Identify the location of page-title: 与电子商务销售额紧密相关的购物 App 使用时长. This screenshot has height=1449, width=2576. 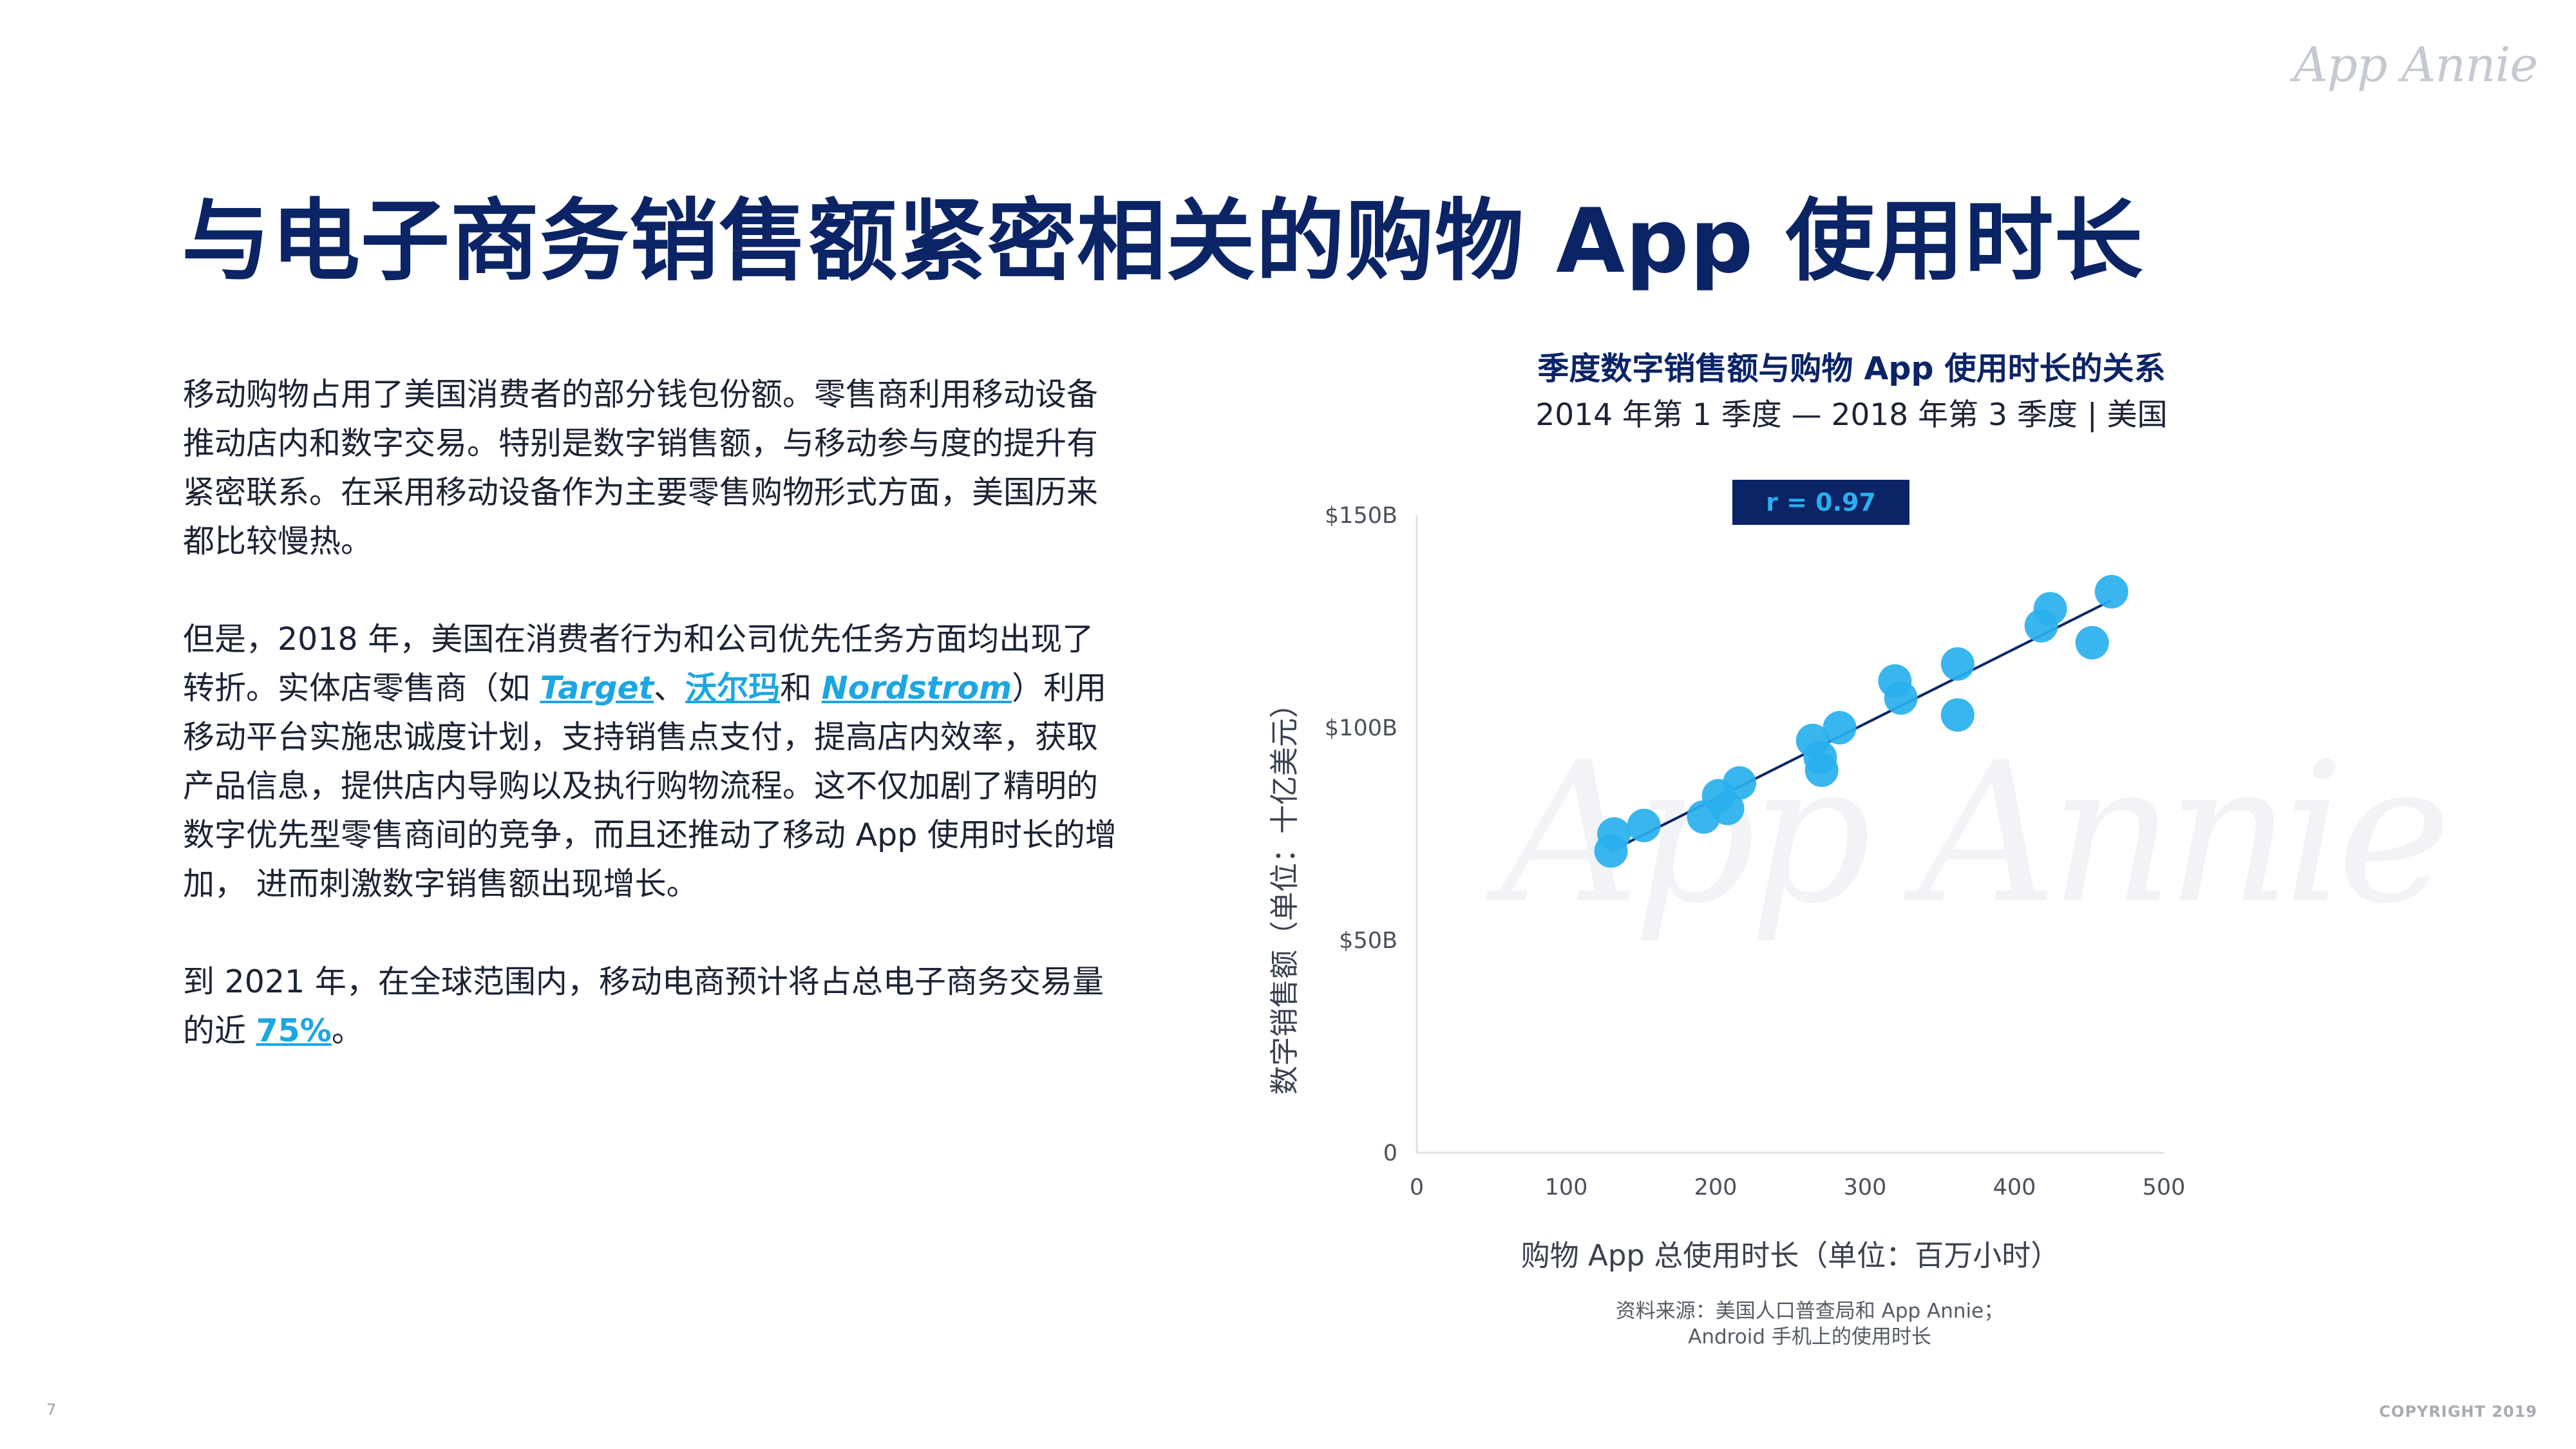
(1163, 241).